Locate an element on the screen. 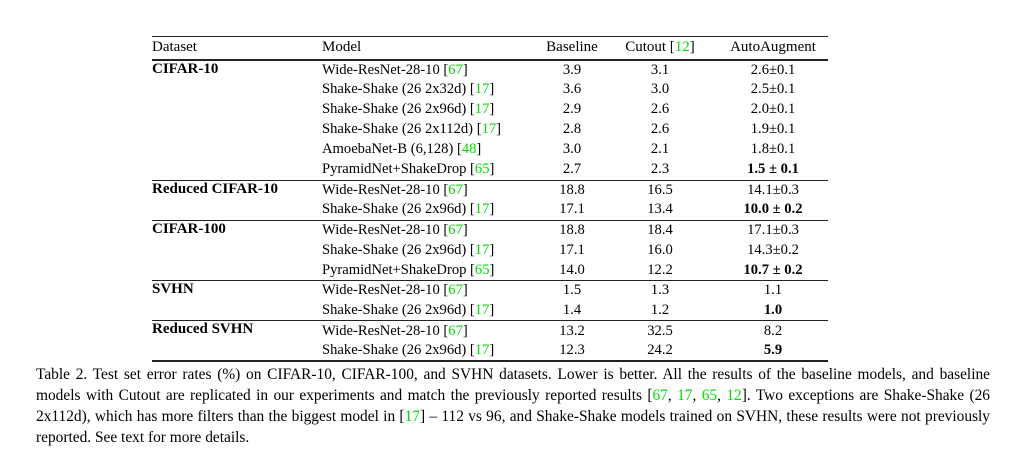 This screenshot has height=450, width=1024. autoaugment-value: 17.1±0.3 is located at coordinates (773, 230).